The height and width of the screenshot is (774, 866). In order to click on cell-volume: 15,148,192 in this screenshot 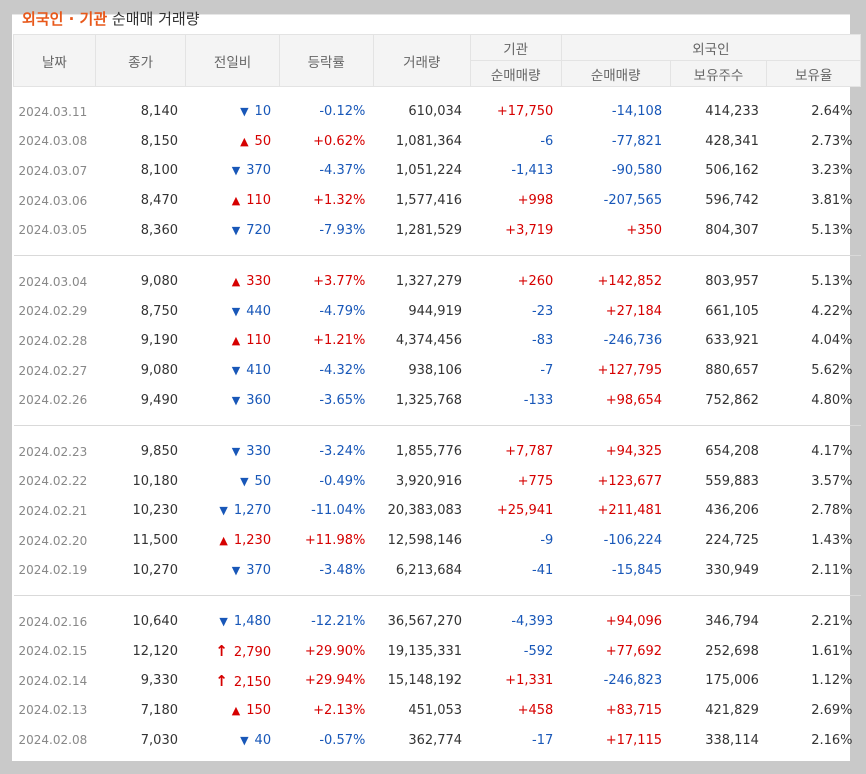, I will do `click(425, 681)`.